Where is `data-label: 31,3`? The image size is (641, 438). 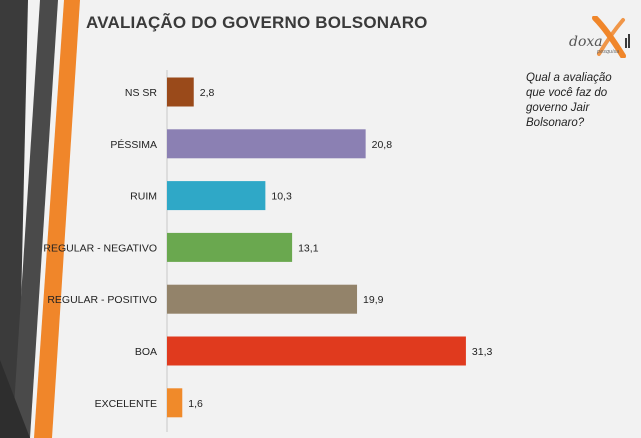
data-label: 31,3 is located at coordinates (482, 352).